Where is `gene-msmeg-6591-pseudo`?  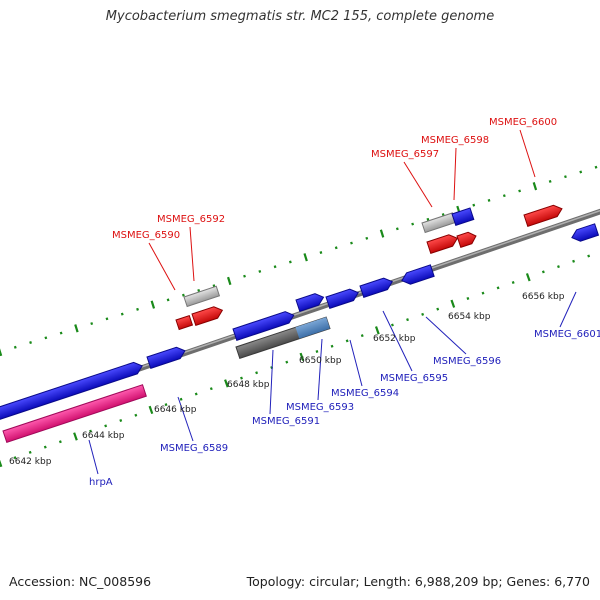
gene-msmeg-6591-pseudo is located at coordinates (283, 338).